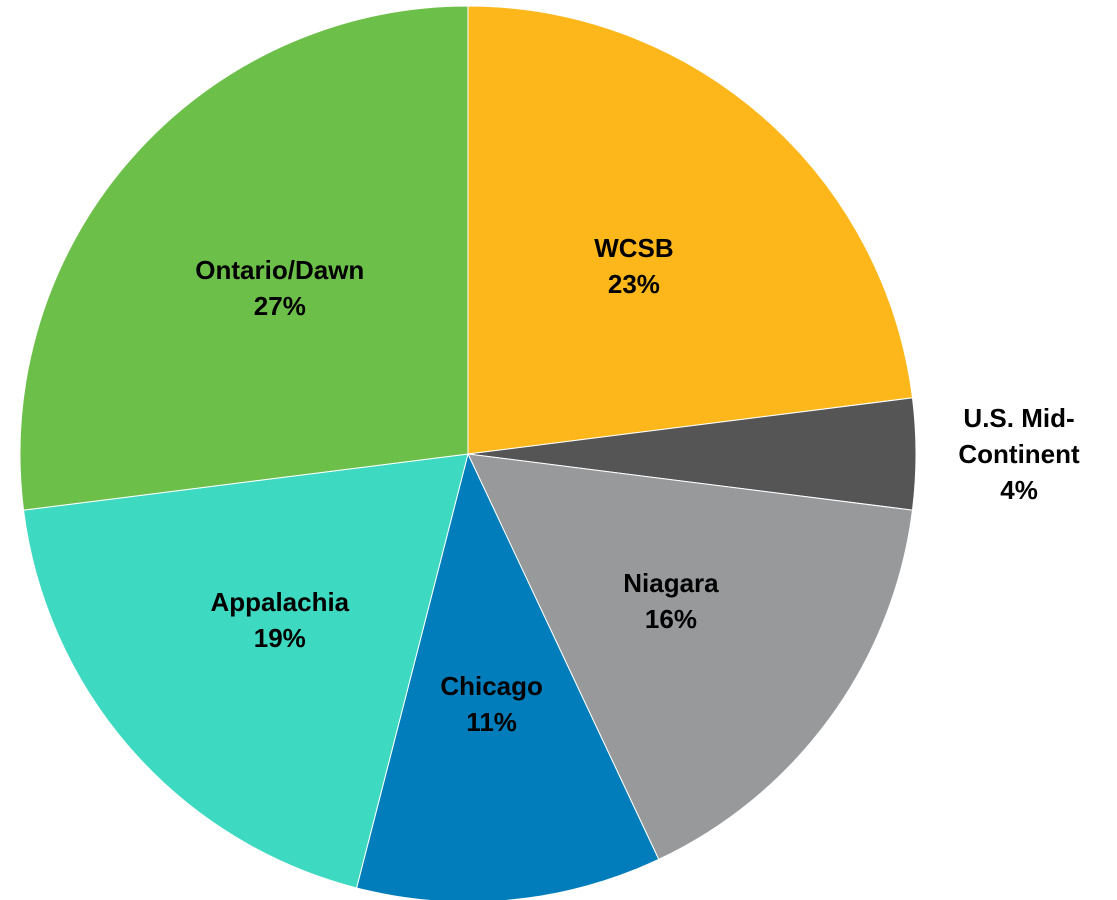 The width and height of the screenshot is (1117, 900). I want to click on slice-label: WCSB 23%, so click(633, 266).